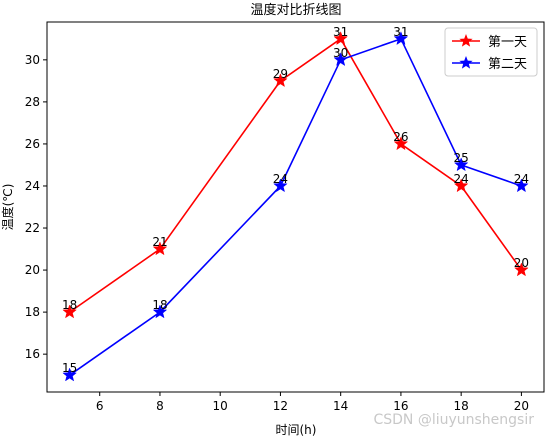  What do you see at coordinates (32, 144) in the screenshot?
I see `y-tick-label: 26` at bounding box center [32, 144].